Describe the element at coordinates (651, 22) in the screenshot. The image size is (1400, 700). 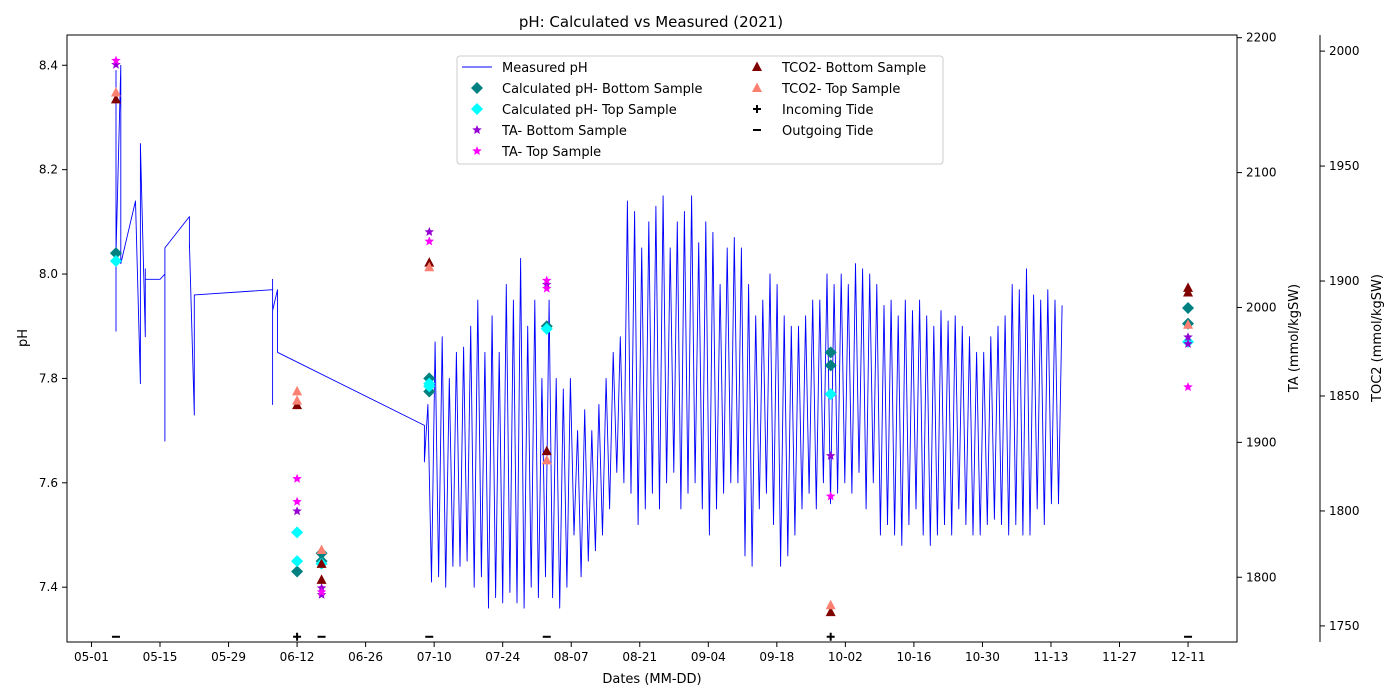
I see `chart-title: pH: Calculated vs Measured (2021)` at that location.